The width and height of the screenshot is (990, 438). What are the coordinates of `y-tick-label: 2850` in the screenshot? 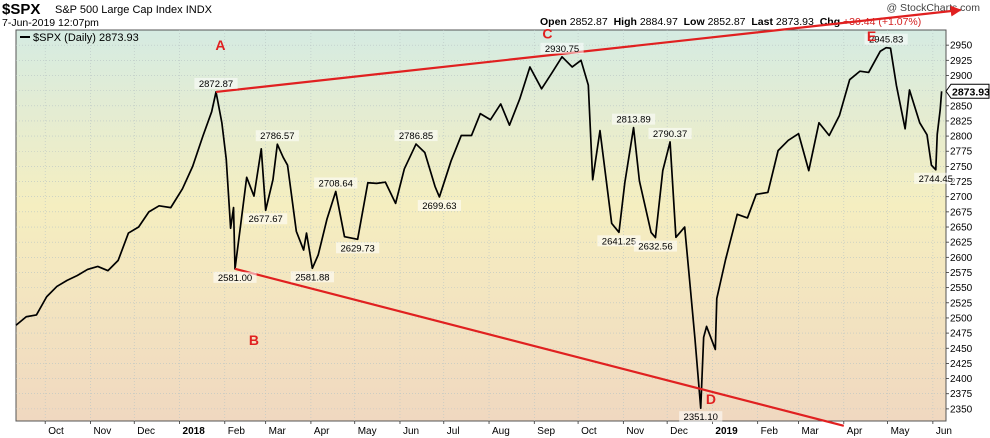 It's located at (961, 106).